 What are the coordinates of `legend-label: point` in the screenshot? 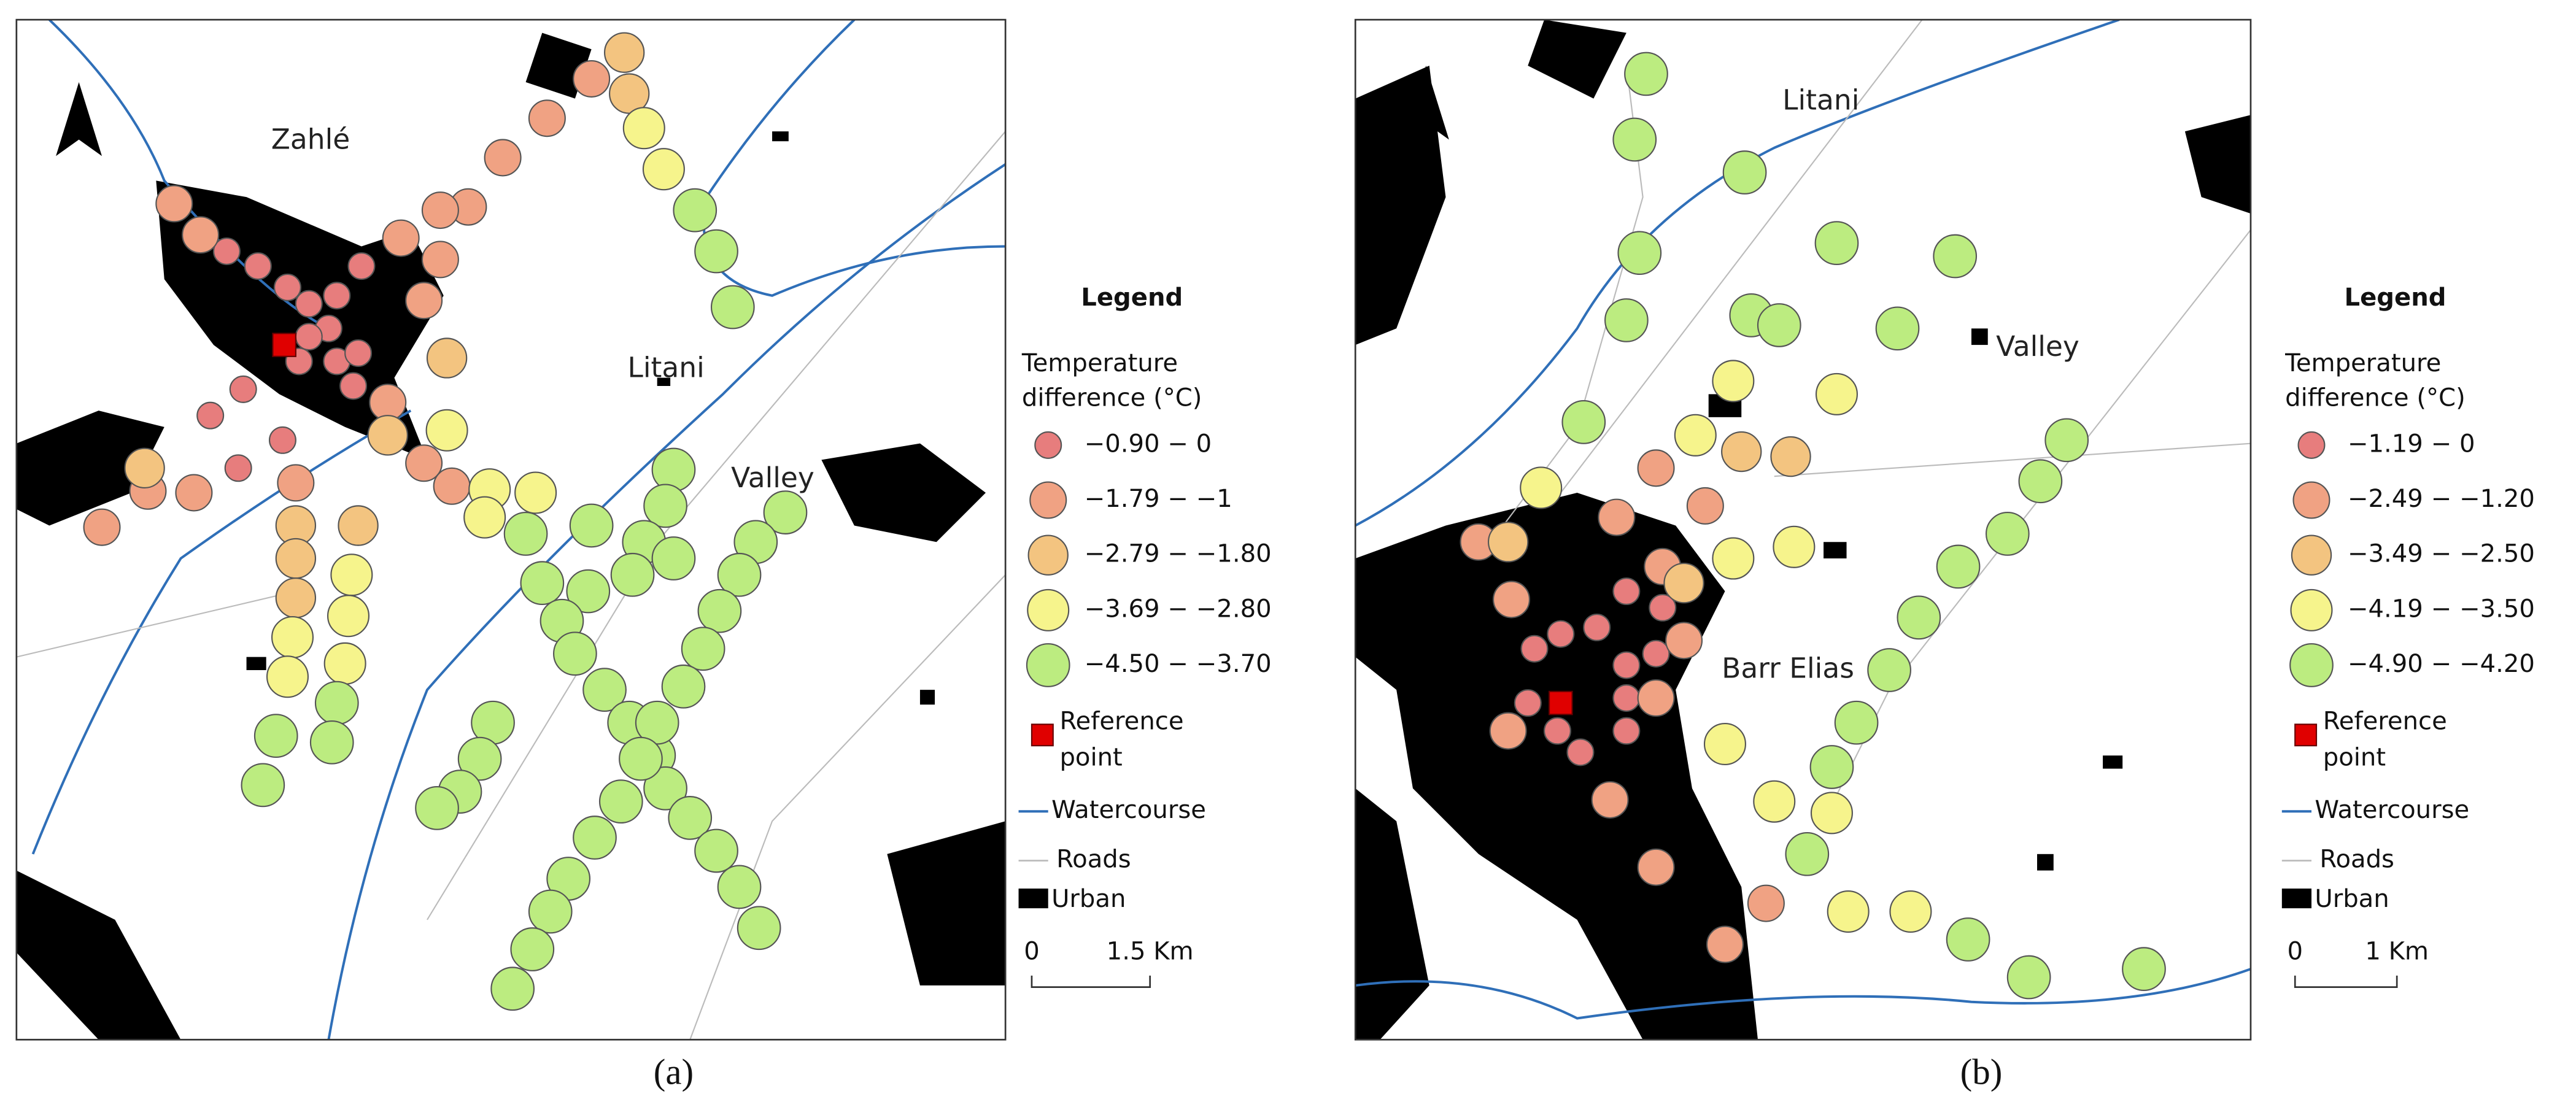 It's located at (2354, 758).